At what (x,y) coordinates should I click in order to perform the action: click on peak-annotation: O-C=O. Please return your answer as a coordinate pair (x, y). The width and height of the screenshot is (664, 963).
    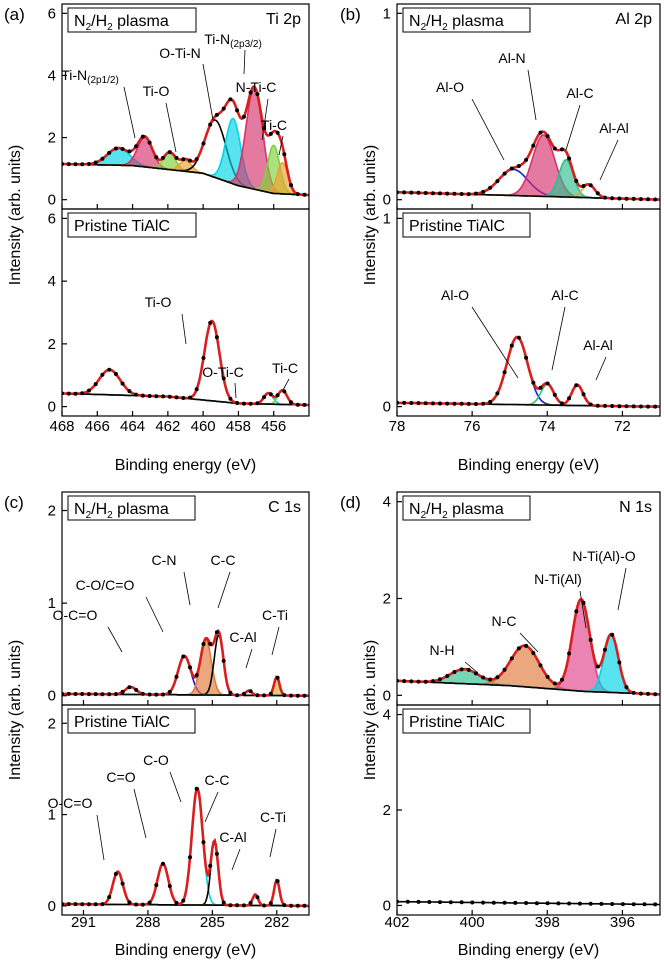
    Looking at the image, I should click on (76, 828).